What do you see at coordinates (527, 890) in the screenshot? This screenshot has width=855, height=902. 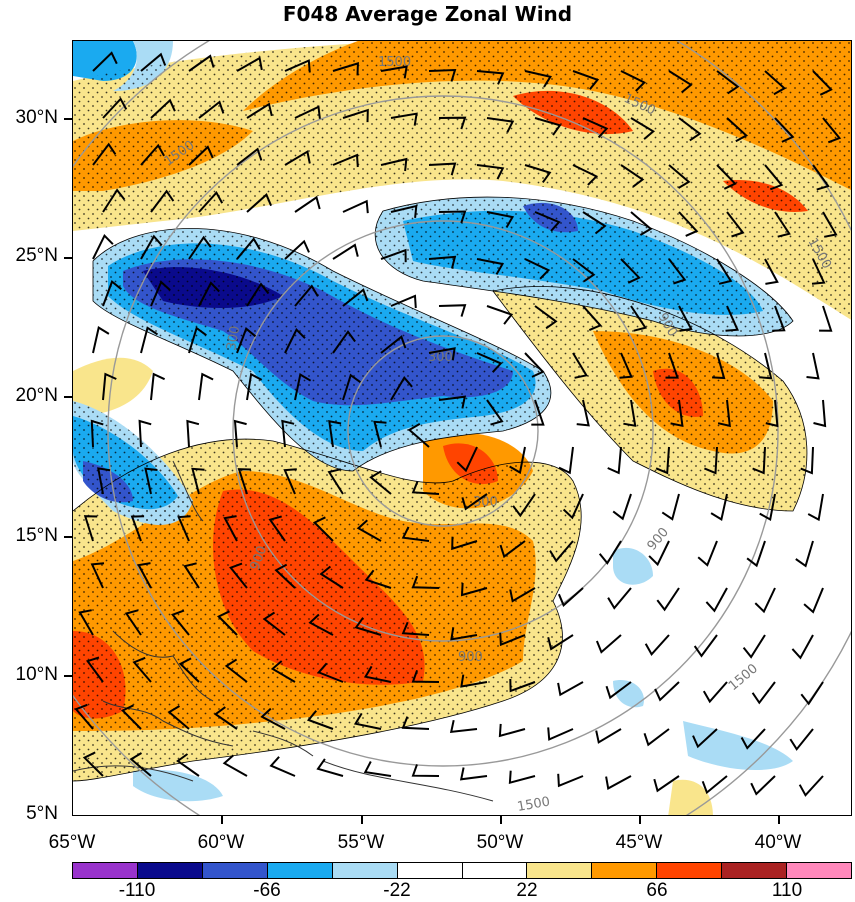 I see `colorbar-label: 22` at bounding box center [527, 890].